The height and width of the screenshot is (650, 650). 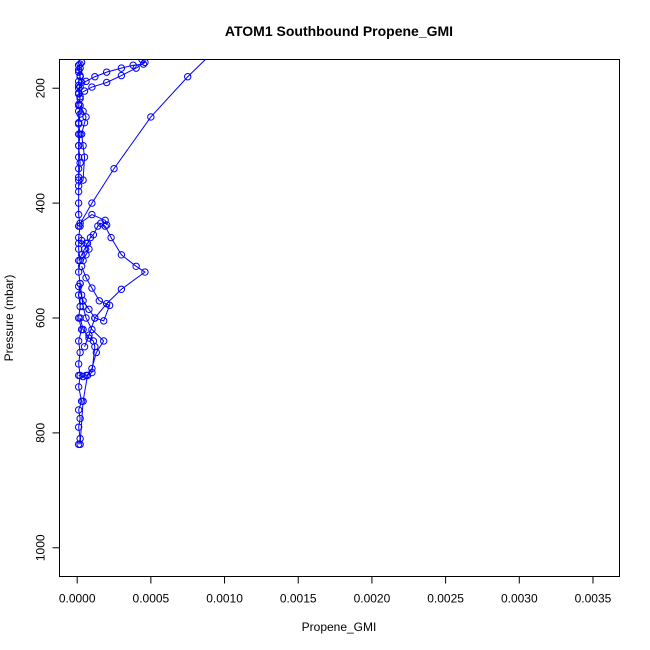 What do you see at coordinates (224, 599) in the screenshot?
I see `x-tick-label: 0.0010` at bounding box center [224, 599].